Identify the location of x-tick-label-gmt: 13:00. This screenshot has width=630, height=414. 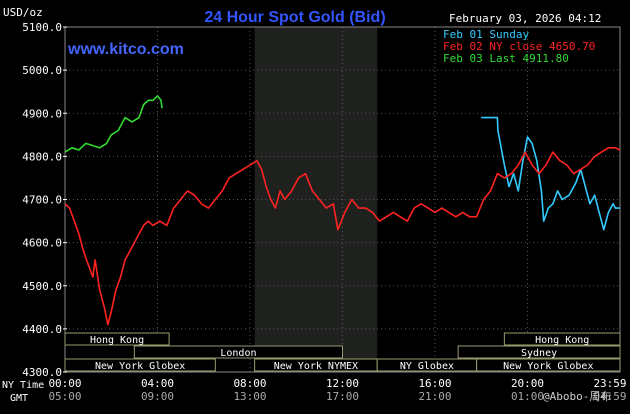
(249, 396).